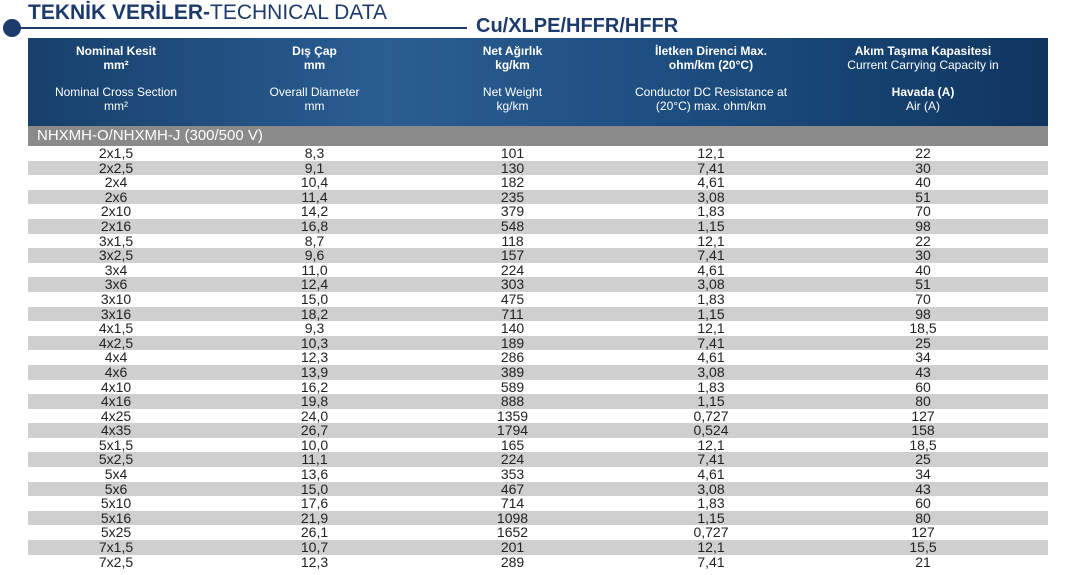 The height and width of the screenshot is (575, 1074). Describe the element at coordinates (512, 444) in the screenshot. I see `cell-weight: 165` at that location.